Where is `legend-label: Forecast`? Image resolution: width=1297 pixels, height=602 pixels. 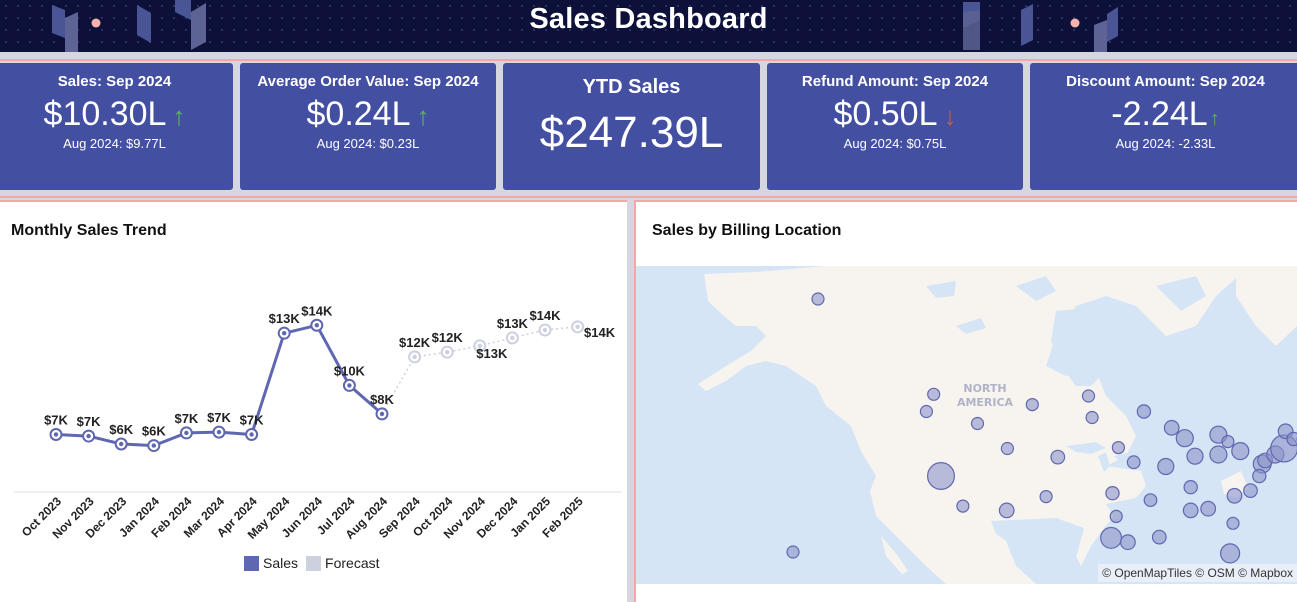 legend-label: Forecast is located at coordinates (352, 563).